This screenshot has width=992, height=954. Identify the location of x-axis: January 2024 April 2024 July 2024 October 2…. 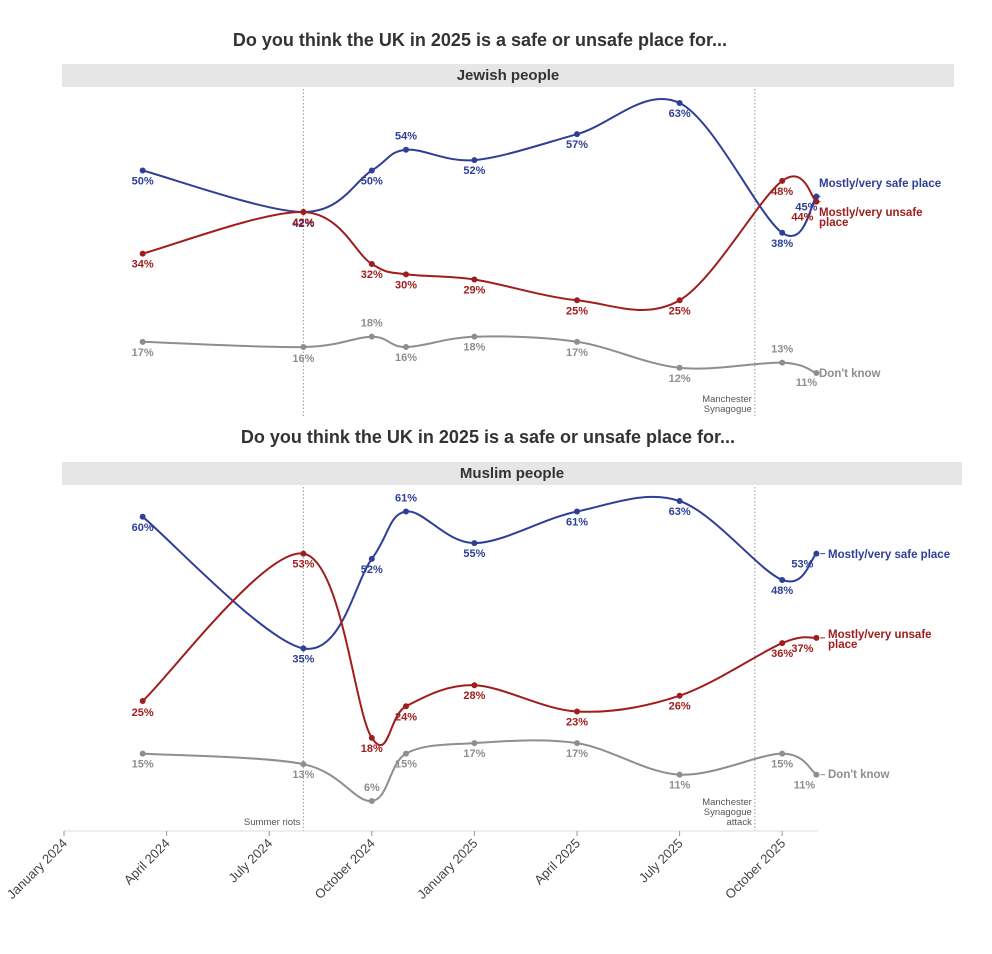
(396, 866).